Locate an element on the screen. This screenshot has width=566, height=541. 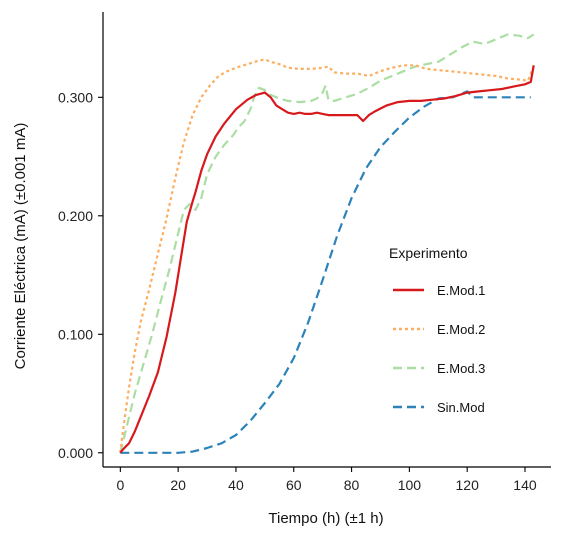
legend-label: E.Mod.3 is located at coordinates (461, 368).